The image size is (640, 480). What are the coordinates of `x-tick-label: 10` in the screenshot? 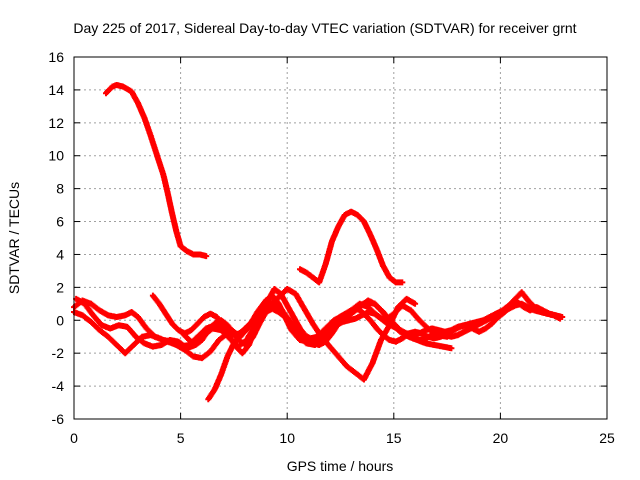 It's located at (287, 438).